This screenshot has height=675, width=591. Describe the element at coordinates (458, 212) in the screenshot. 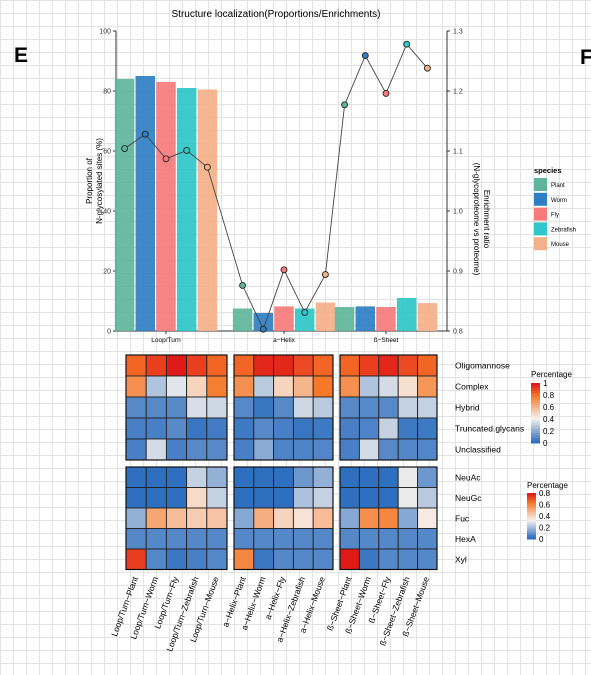

I see `y2-tick-label: 1.0` at that location.